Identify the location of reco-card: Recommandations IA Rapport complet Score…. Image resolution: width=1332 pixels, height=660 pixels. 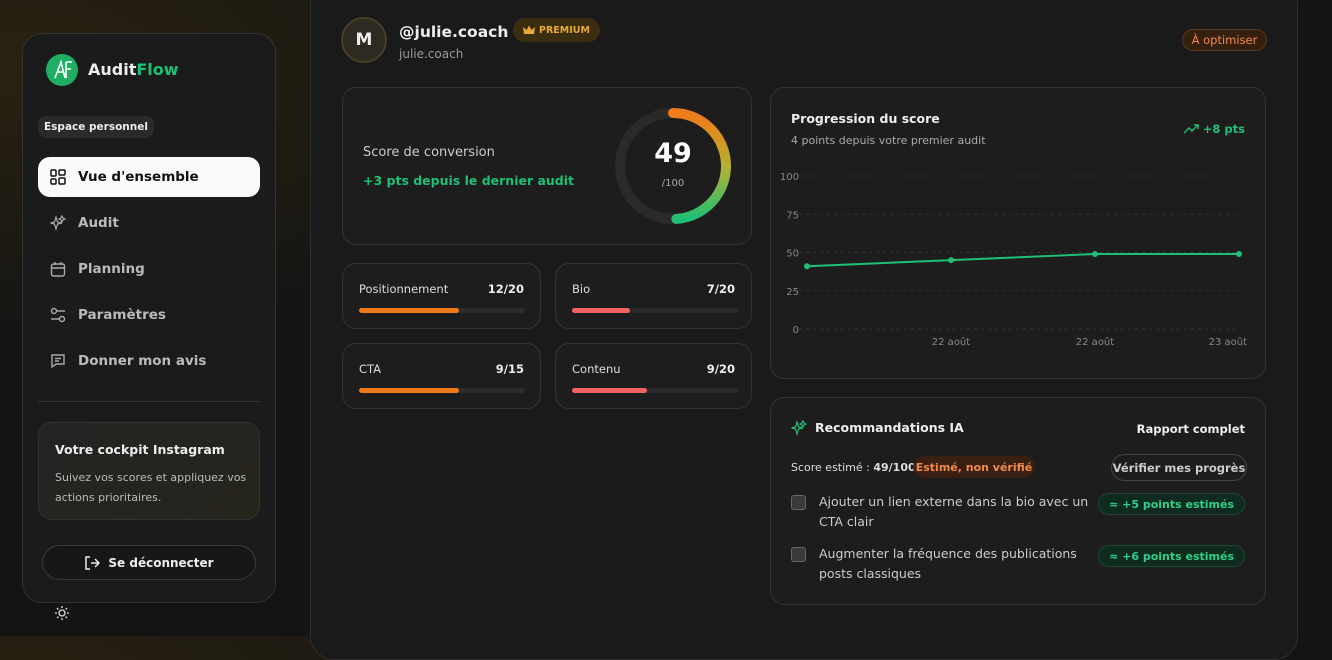
(1018, 501).